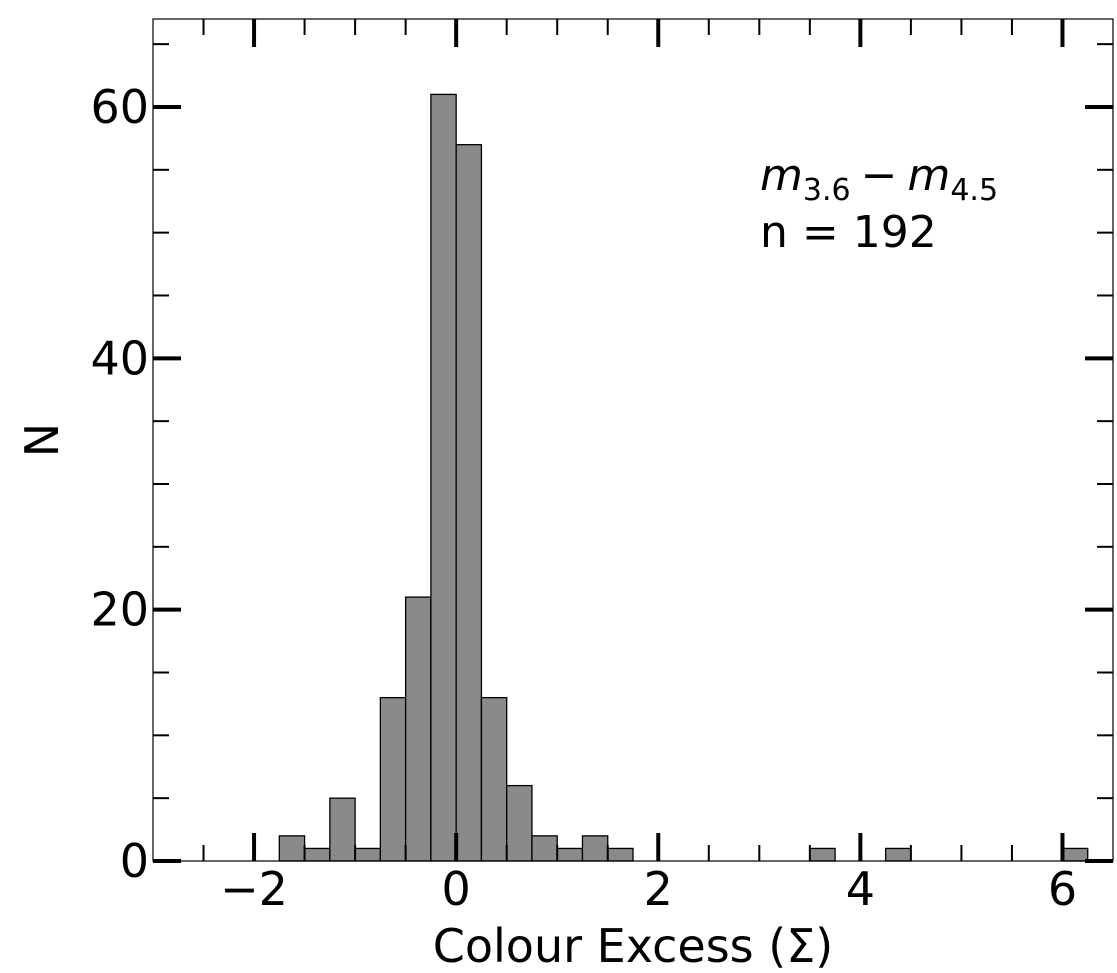 The width and height of the screenshot is (1117, 973). I want to click on y-tick-label: 60, so click(119, 107).